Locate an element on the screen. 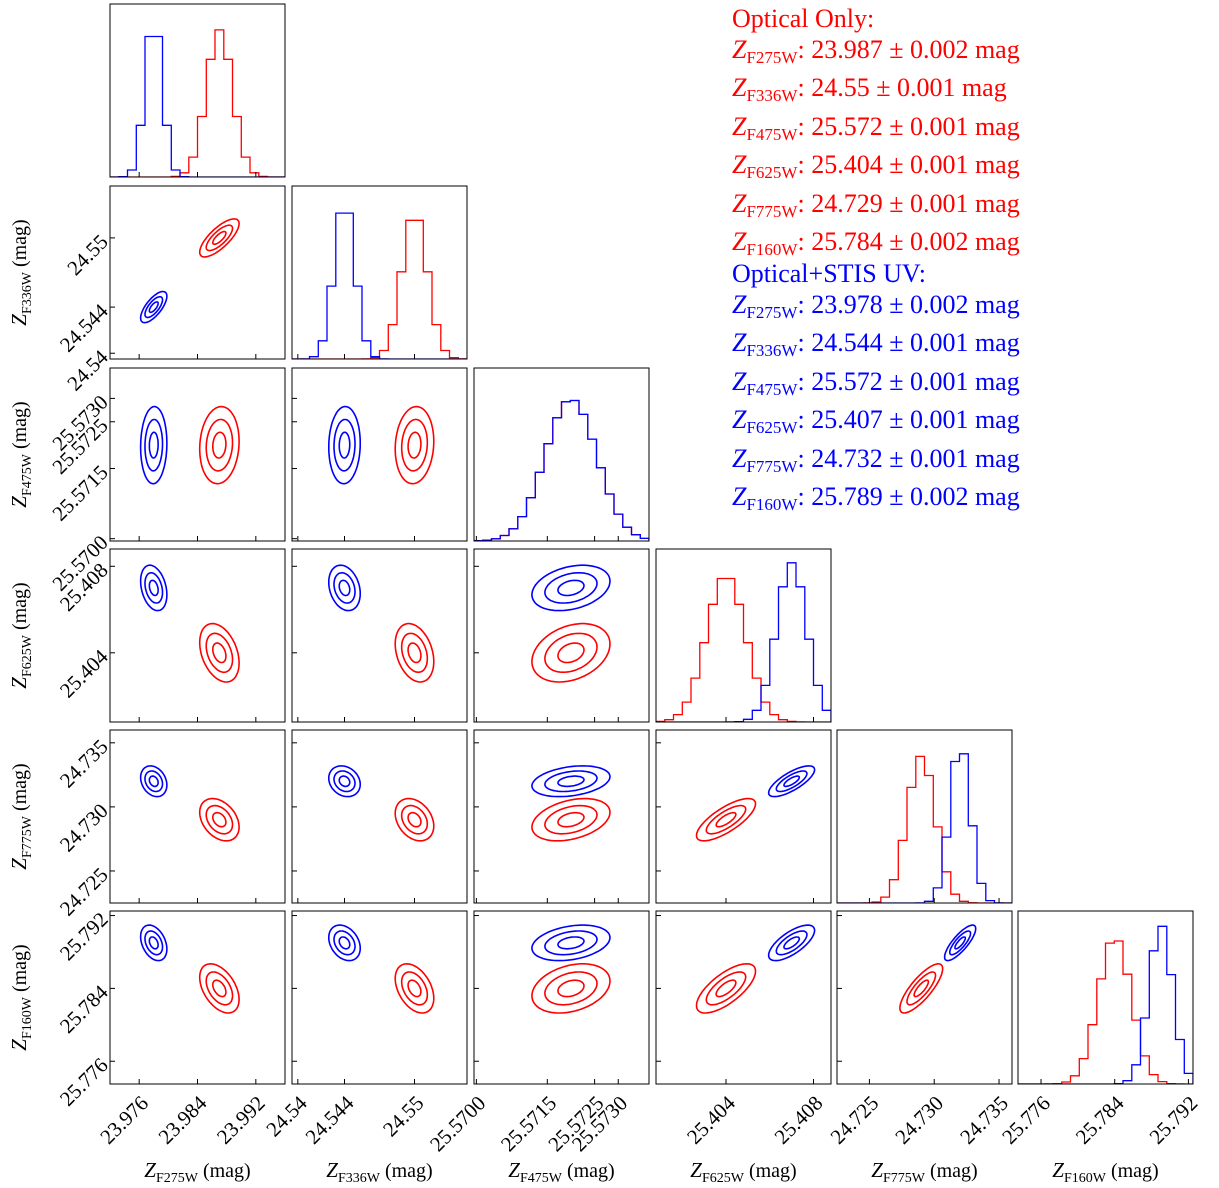  legend-subscript: F336W is located at coordinates (772, 350).